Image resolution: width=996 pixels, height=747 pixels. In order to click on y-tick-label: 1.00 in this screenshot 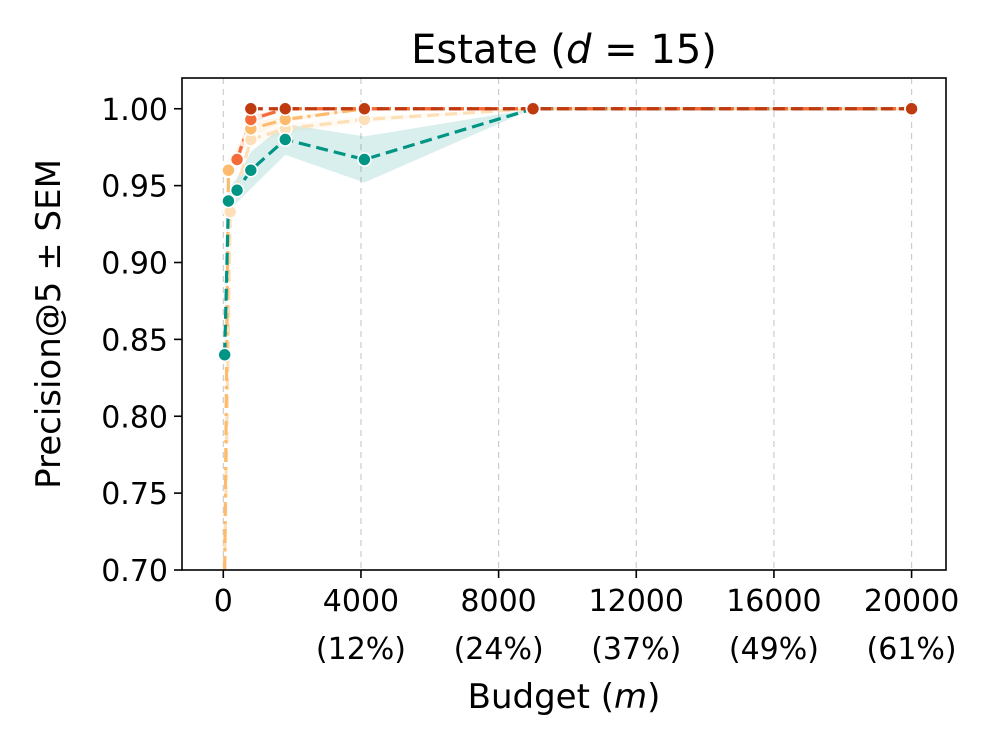, I will do `click(134, 110)`.